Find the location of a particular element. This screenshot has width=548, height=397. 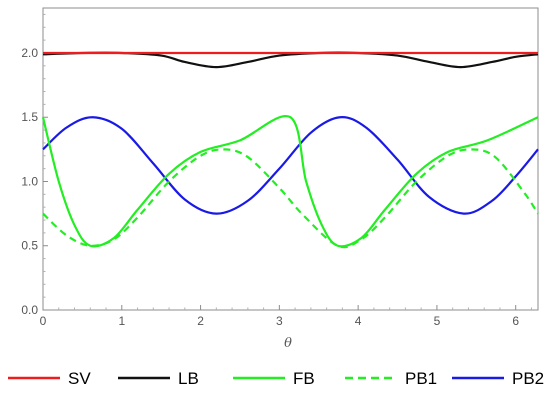

y-tick-label: 0.0 is located at coordinates (29, 310).